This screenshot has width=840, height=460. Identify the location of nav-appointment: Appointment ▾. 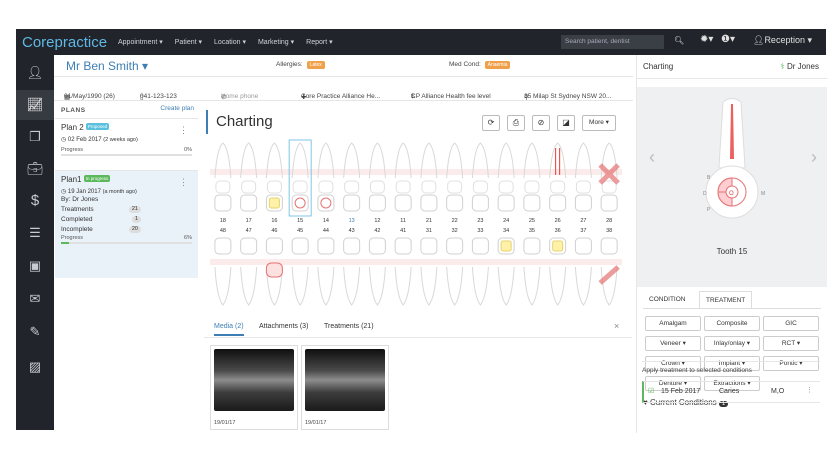
(140, 42).